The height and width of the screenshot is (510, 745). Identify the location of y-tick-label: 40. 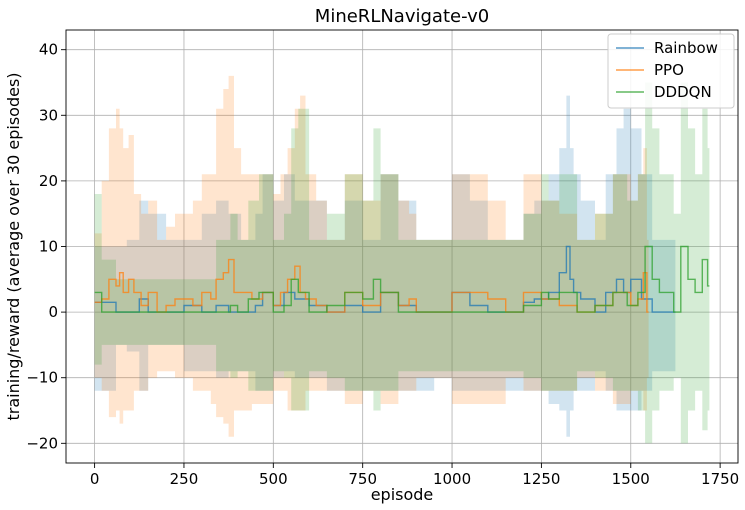
(48, 50).